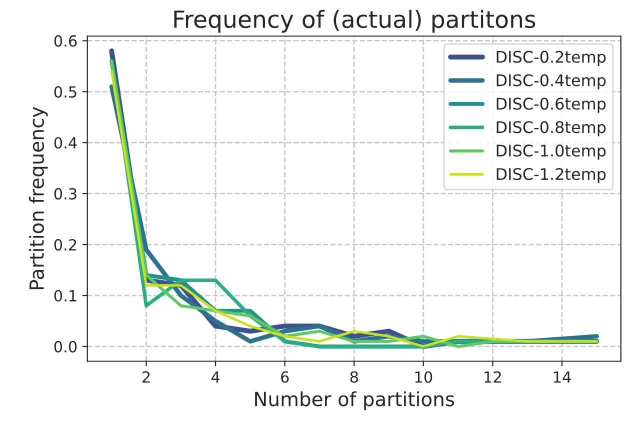  What do you see at coordinates (551, 176) in the screenshot?
I see `legend-label: DISC-1.2temp` at bounding box center [551, 176].